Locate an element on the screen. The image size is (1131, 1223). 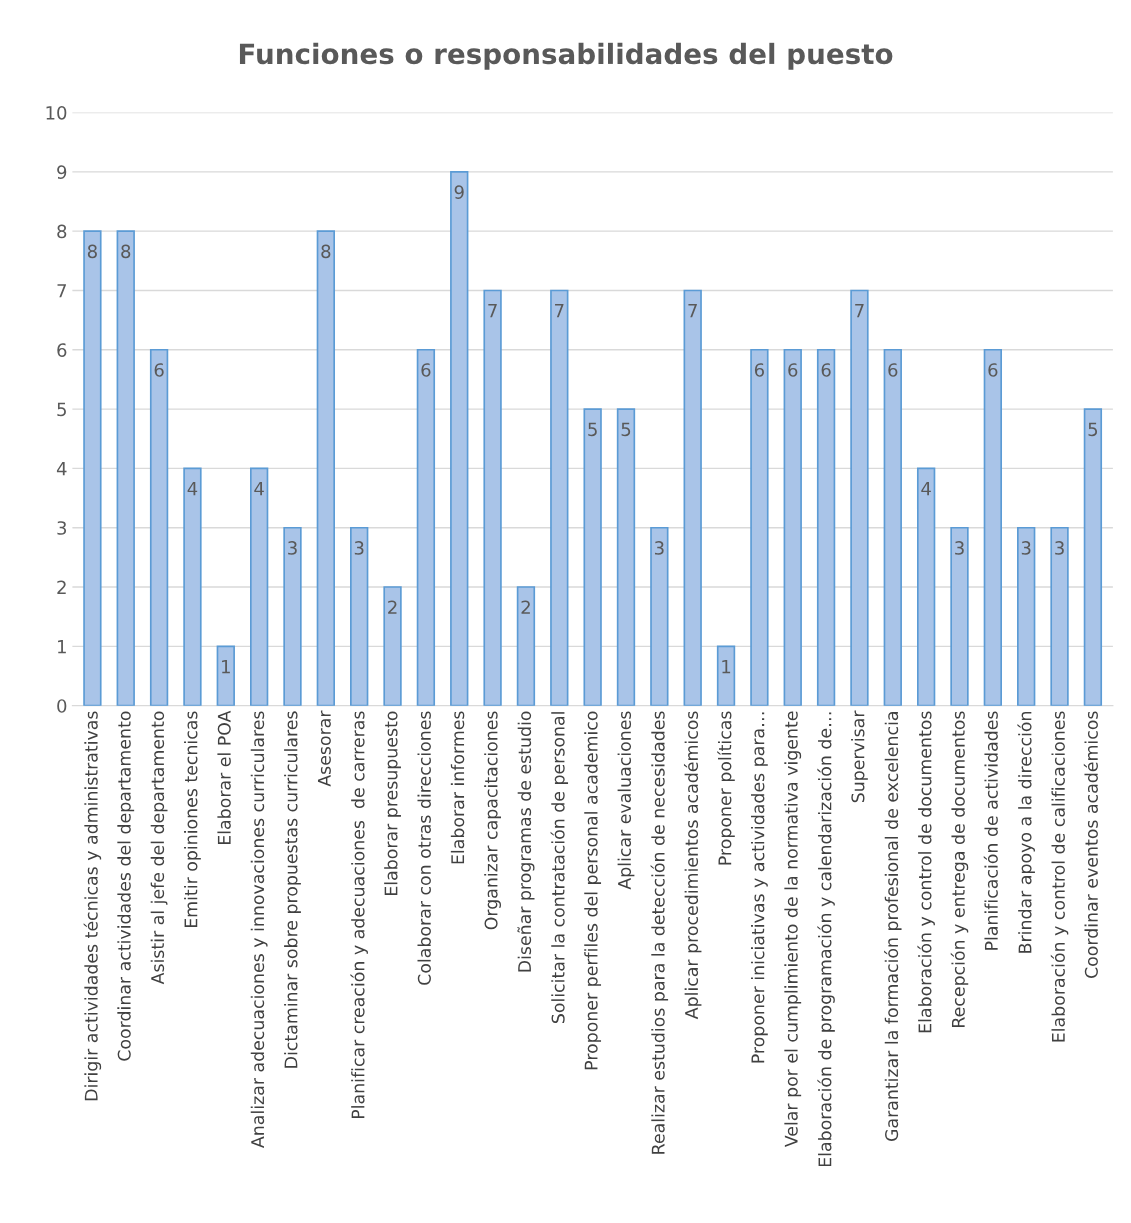
x-tick-label: Analizar adecuaciones y innovaciones curriculares is located at coordinates (259, 929).